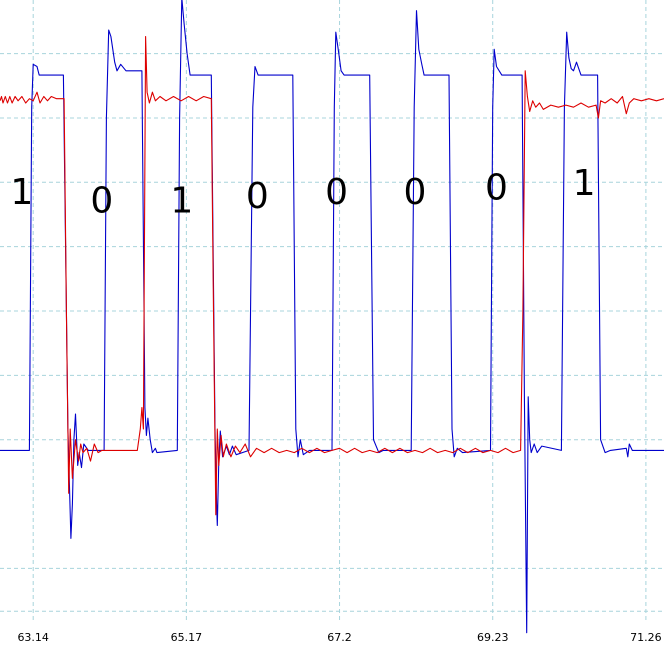 The height and width of the screenshot is (654, 664). I want to click on bit-labels: 1 0 1 0 0 0 0 1, so click(302, 192).